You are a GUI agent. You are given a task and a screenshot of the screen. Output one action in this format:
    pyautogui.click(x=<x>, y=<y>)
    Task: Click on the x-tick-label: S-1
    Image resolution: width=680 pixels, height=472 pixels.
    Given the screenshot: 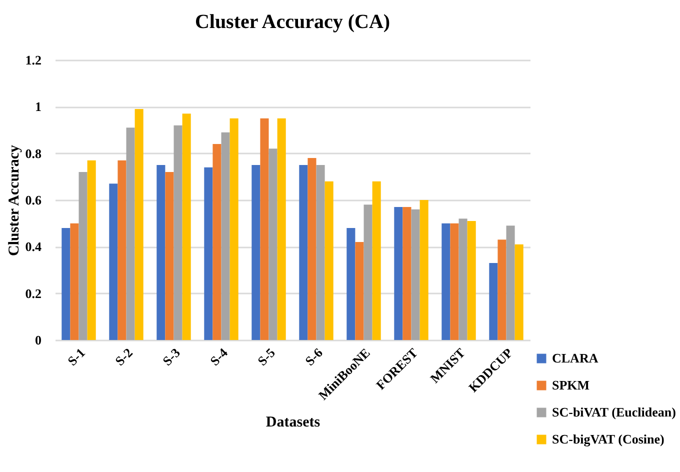 What is the action you would take?
    pyautogui.click(x=76, y=356)
    